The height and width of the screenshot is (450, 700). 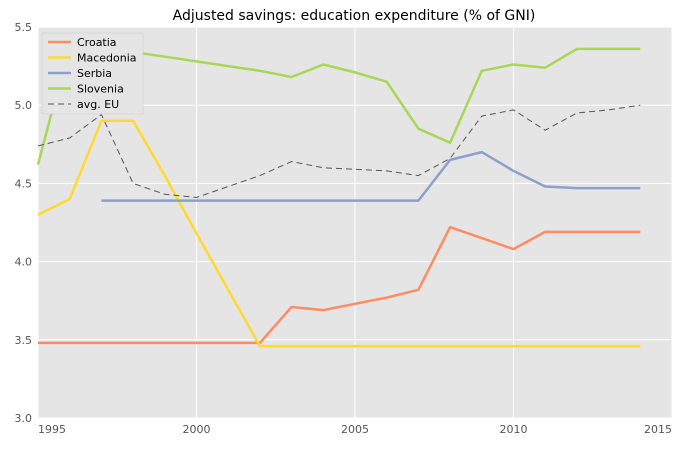 I want to click on y-tick-label: 5.5, so click(x=24, y=27).